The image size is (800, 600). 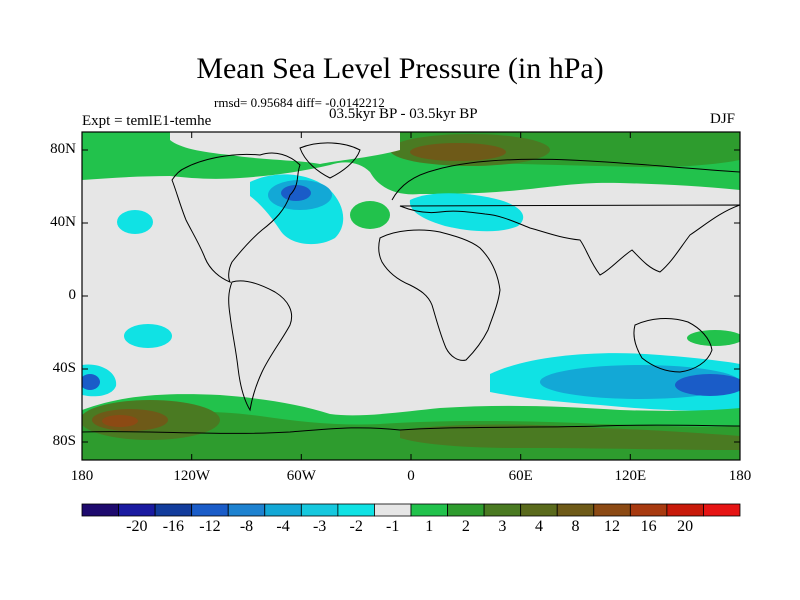 What do you see at coordinates (713, 338) in the screenshot?
I see `australia-green-patch` at bounding box center [713, 338].